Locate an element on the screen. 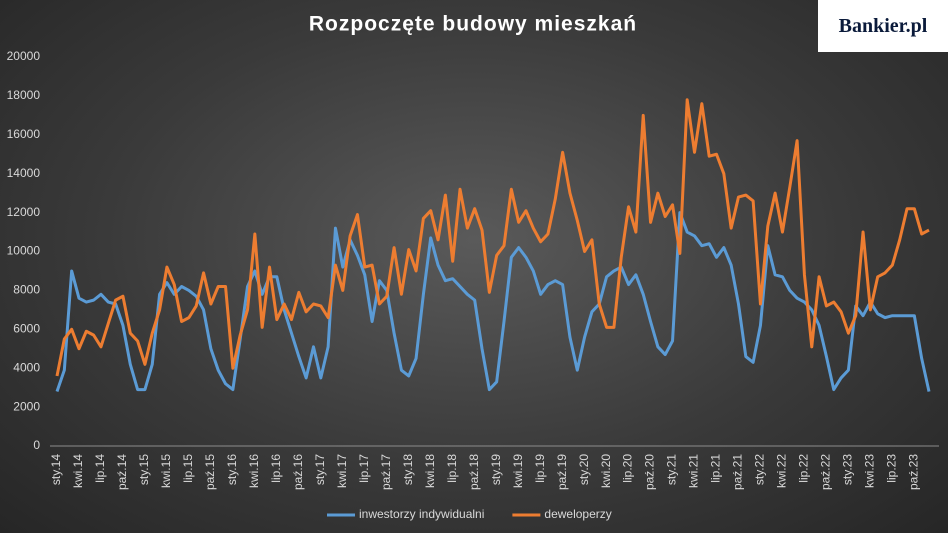  x-tick-label: lip.20 is located at coordinates (628, 468).